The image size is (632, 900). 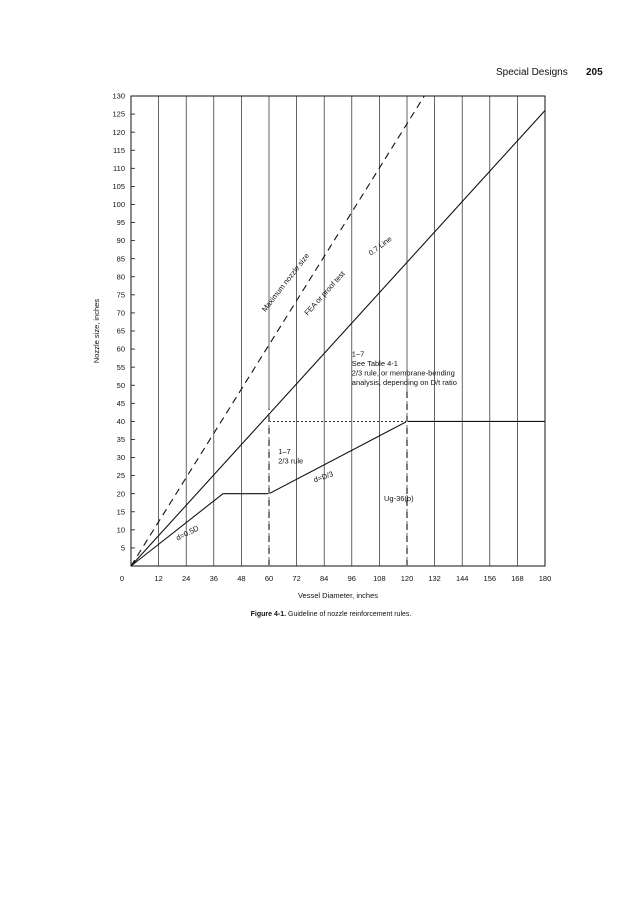 I want to click on chart-annotation: Ug-36(b), so click(x=399, y=498).